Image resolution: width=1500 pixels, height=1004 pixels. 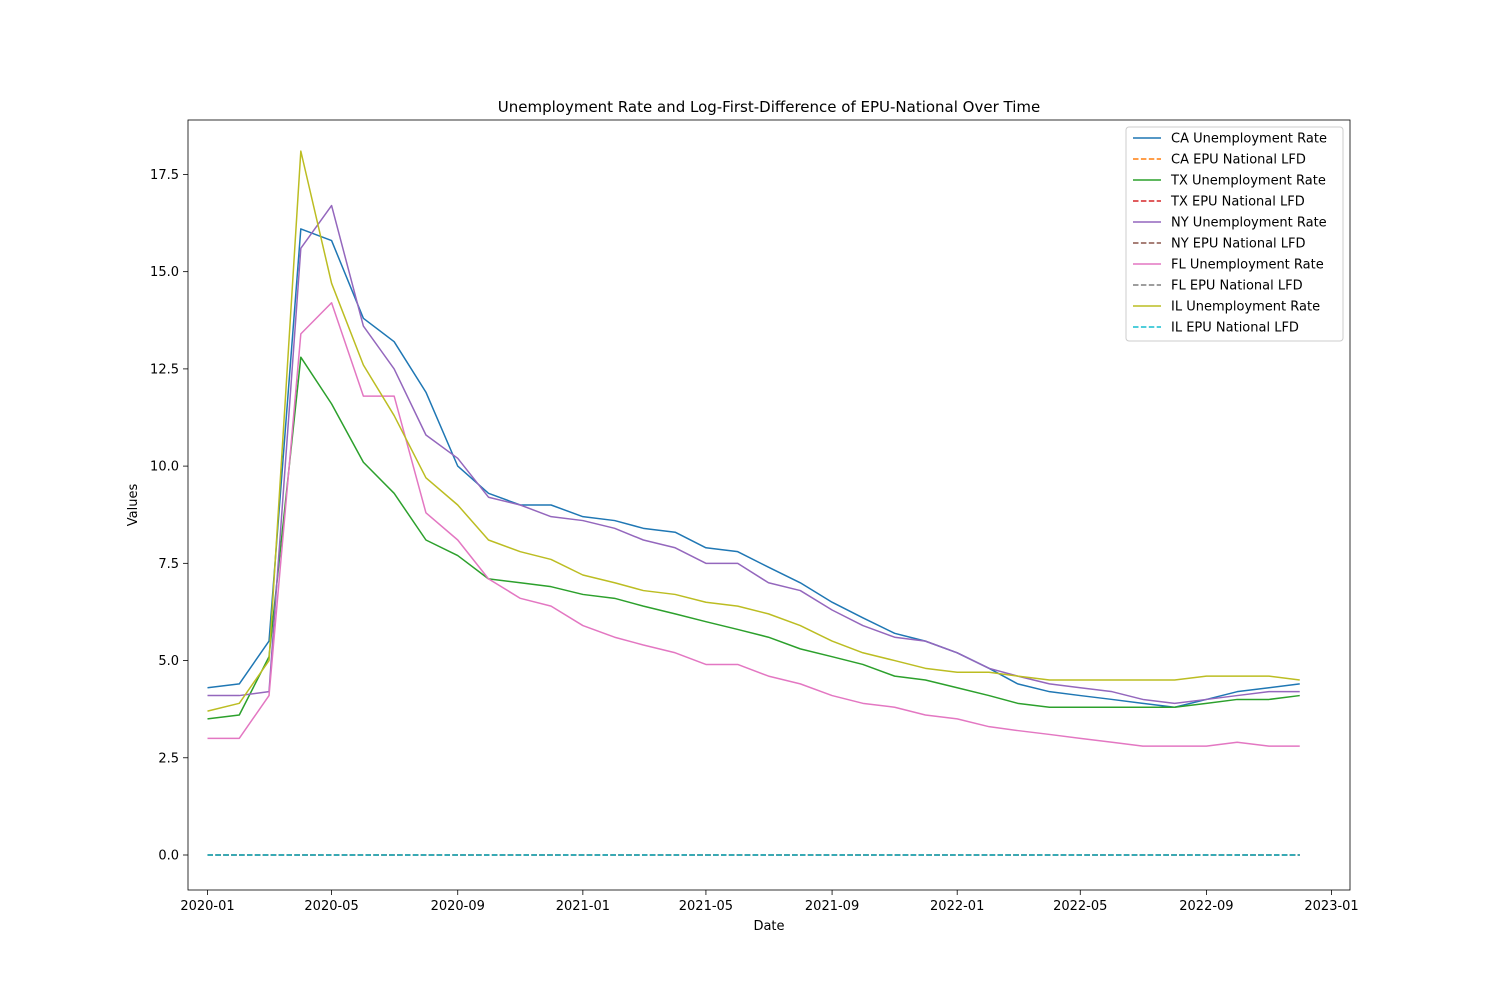 I want to click on y-tick-label: 7.5, so click(x=168, y=564).